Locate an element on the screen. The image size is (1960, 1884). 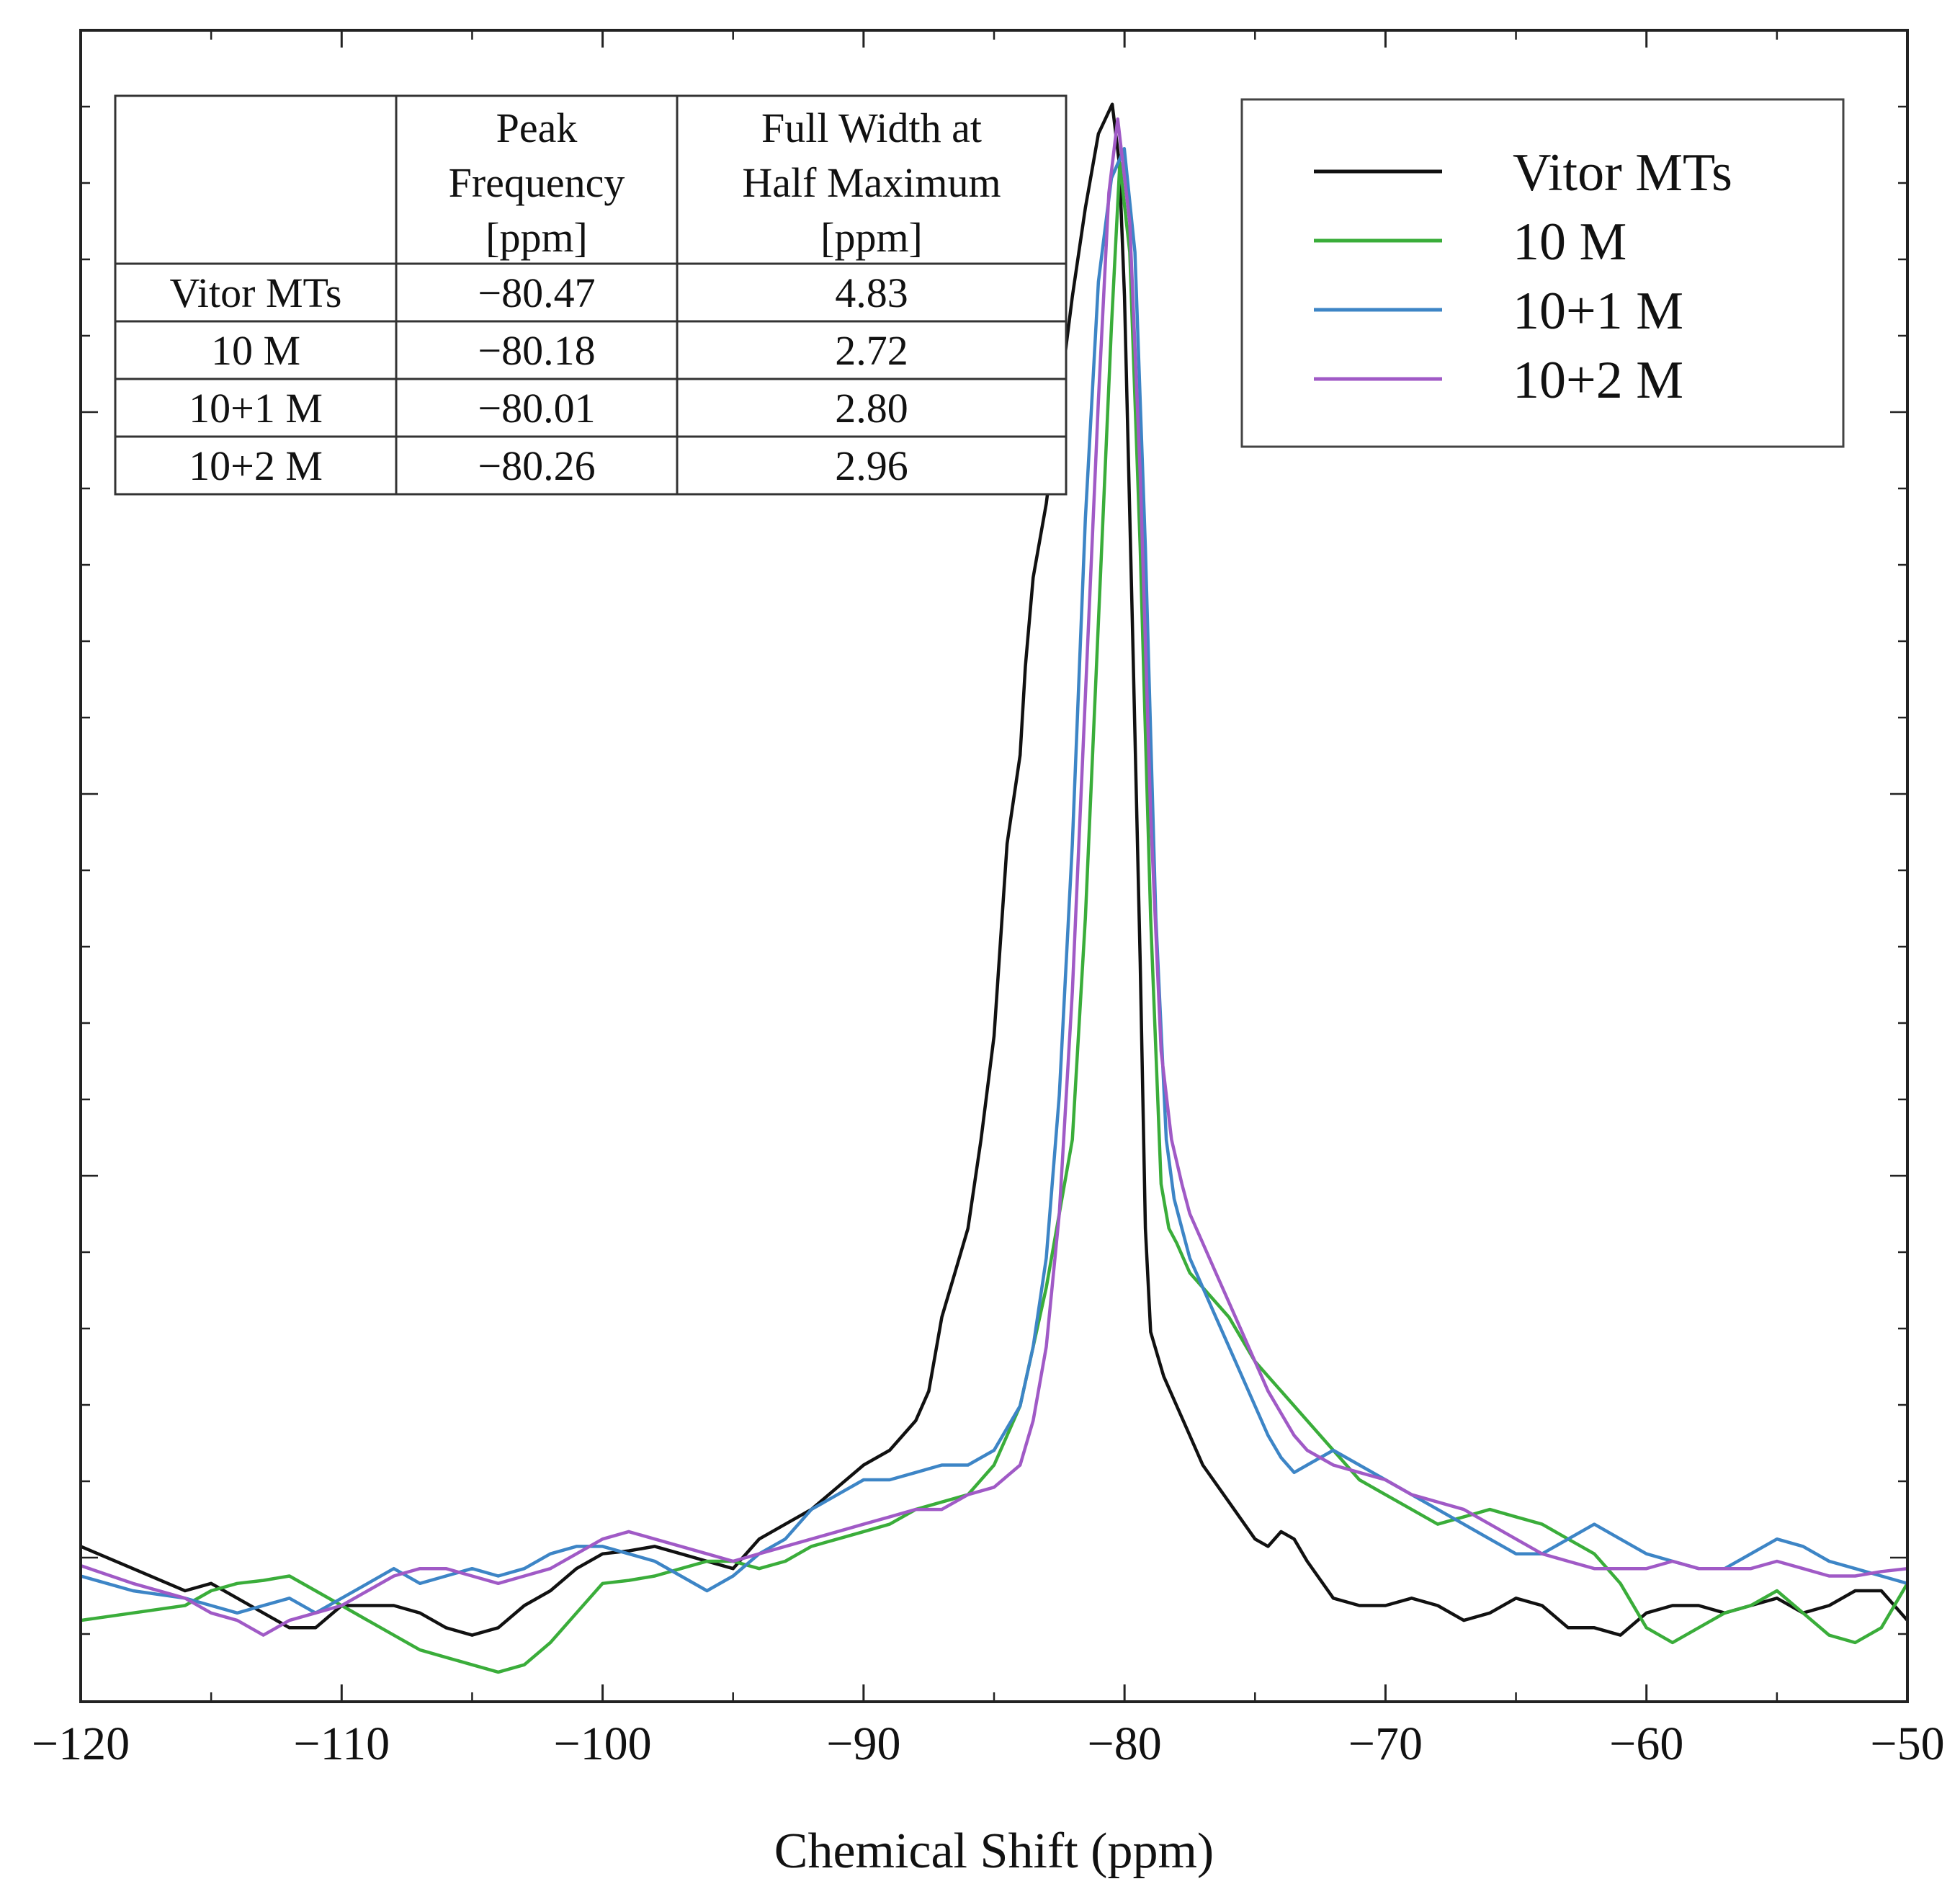
x-tick-label-3: −90 is located at coordinates (863, 1744).